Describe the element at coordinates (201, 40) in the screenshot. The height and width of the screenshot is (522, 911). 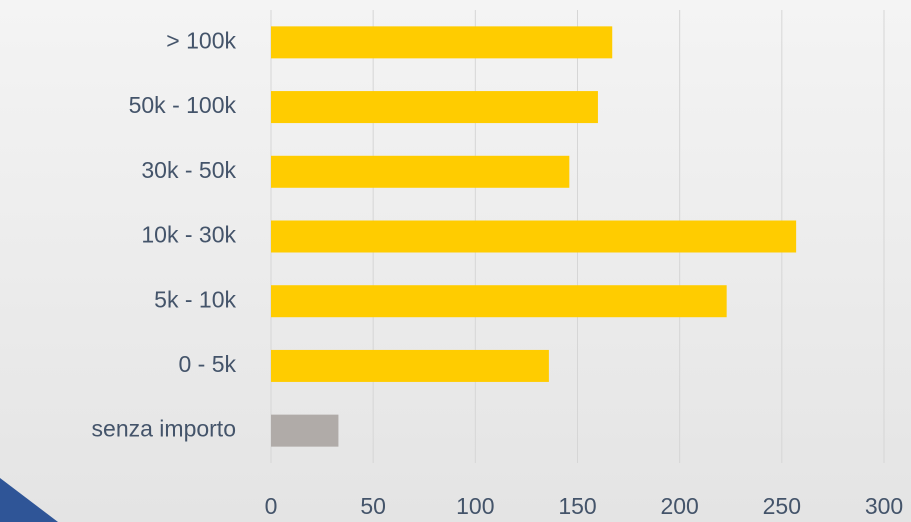
I see `y-tick-label: > 100k` at that location.